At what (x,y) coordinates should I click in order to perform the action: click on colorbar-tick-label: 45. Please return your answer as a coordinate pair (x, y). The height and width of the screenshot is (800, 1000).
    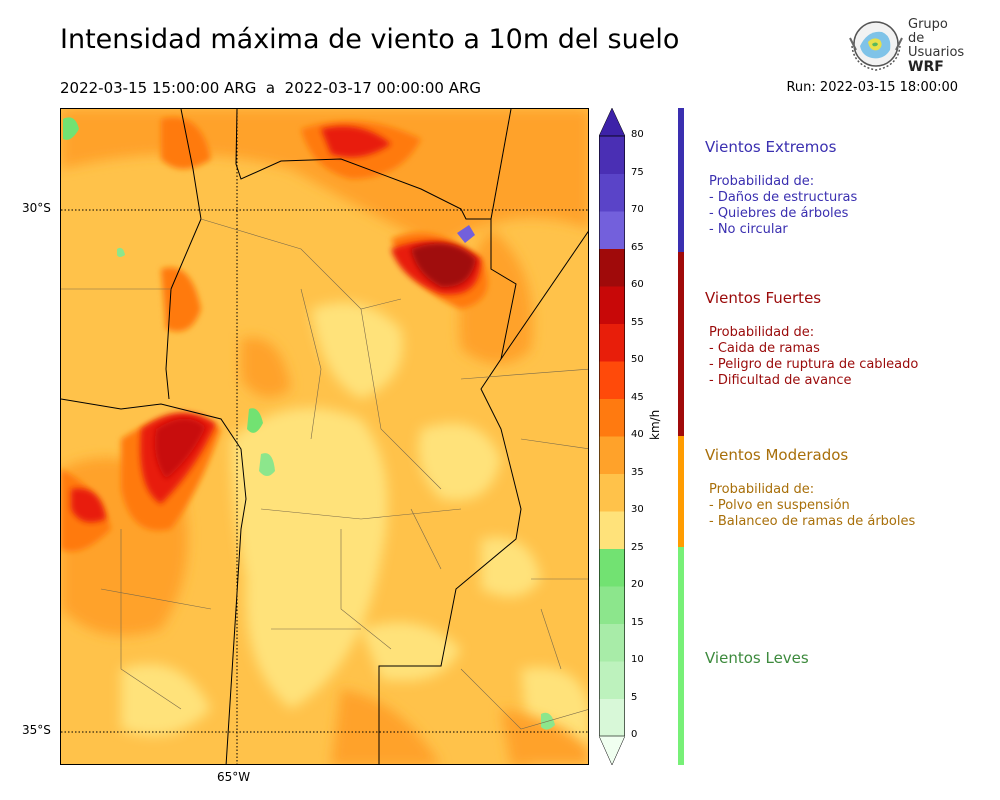
    Looking at the image, I should click on (637, 397).